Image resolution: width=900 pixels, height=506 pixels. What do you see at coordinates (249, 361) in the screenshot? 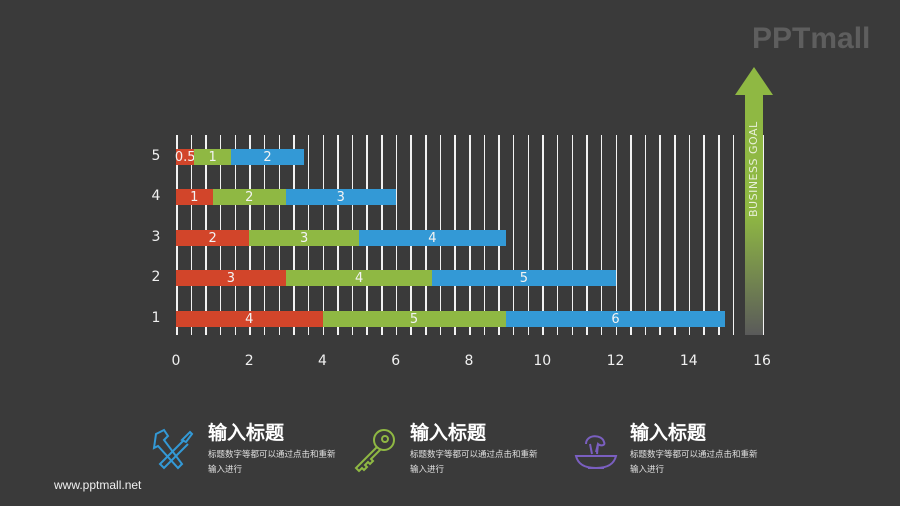
I see `x-tick-label: 2` at bounding box center [249, 361].